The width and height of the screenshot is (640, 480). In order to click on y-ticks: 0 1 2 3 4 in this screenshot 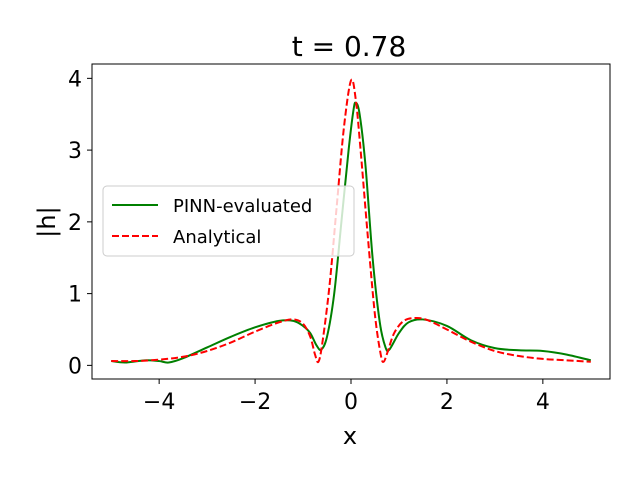, I will do `click(80, 223)`.